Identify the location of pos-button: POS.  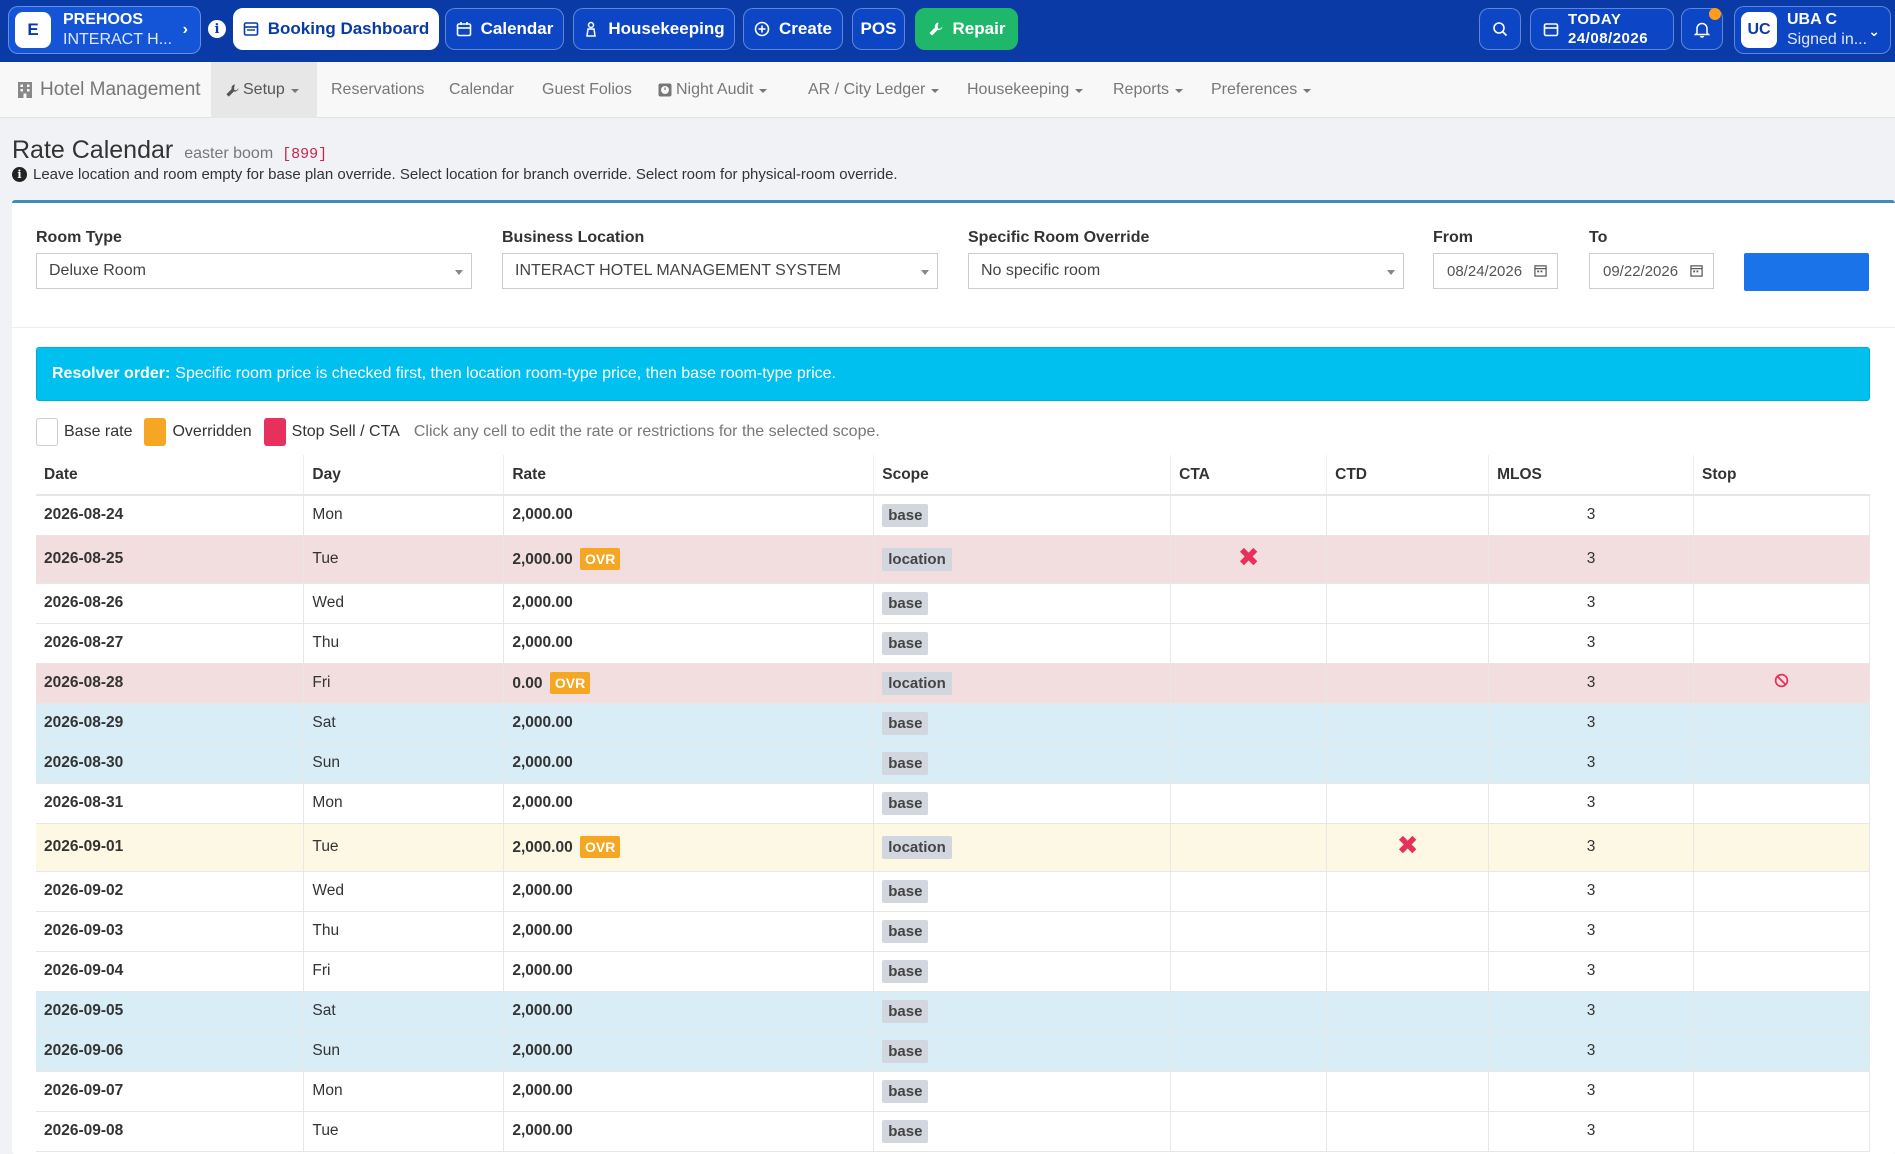
(878, 29).